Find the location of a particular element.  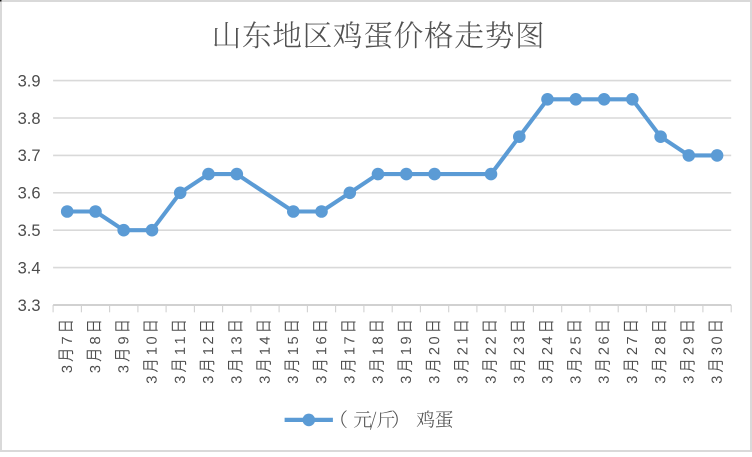

svg-text: 3.9 is located at coordinates (29, 81).